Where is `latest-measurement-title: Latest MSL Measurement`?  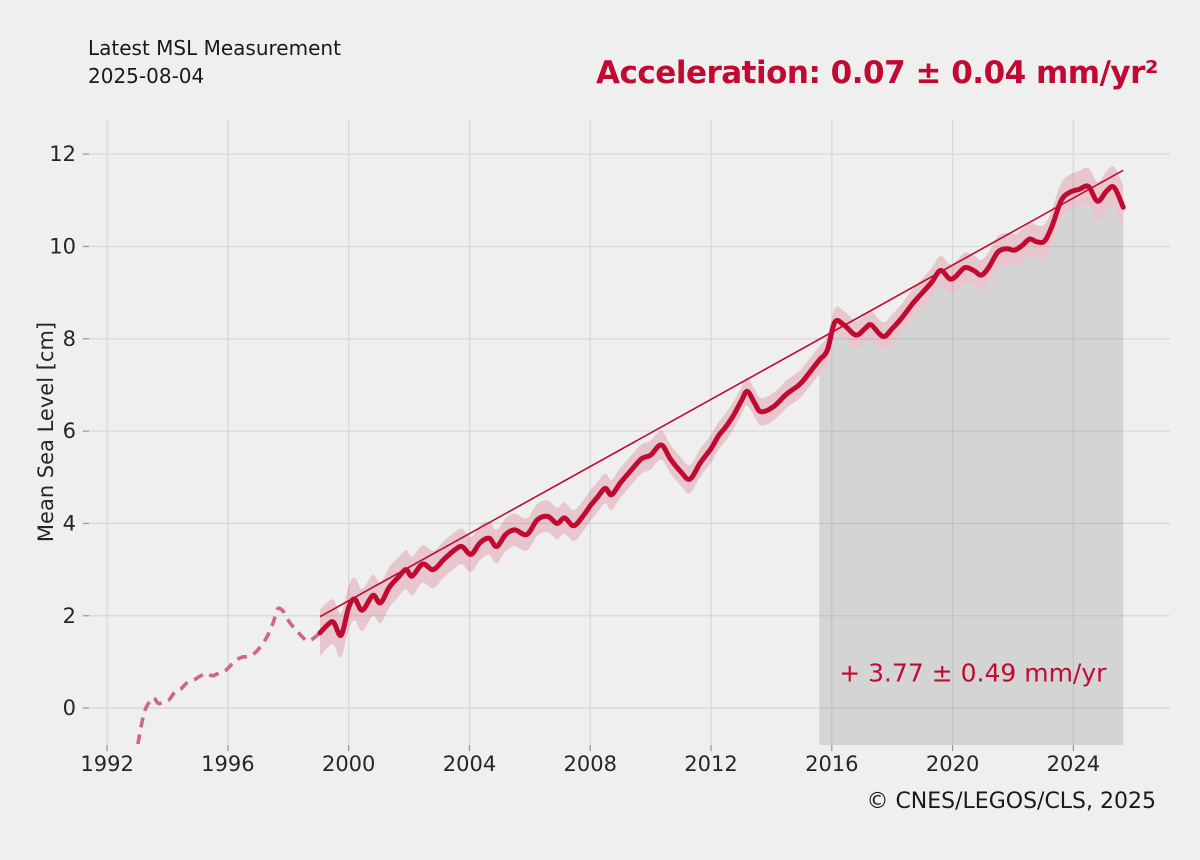 latest-measurement-title: Latest MSL Measurement is located at coordinates (214, 48).